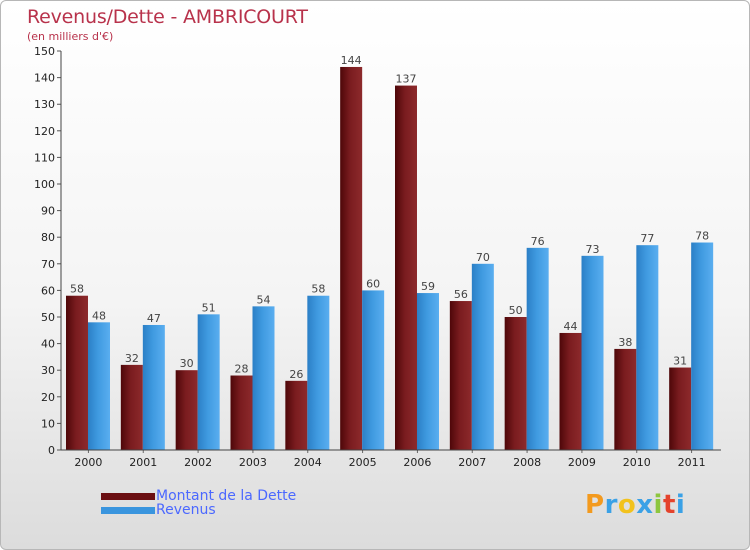 This screenshot has width=750, height=550. Describe the element at coordinates (209, 307) in the screenshot. I see `value-label-revenus: 51` at that location.